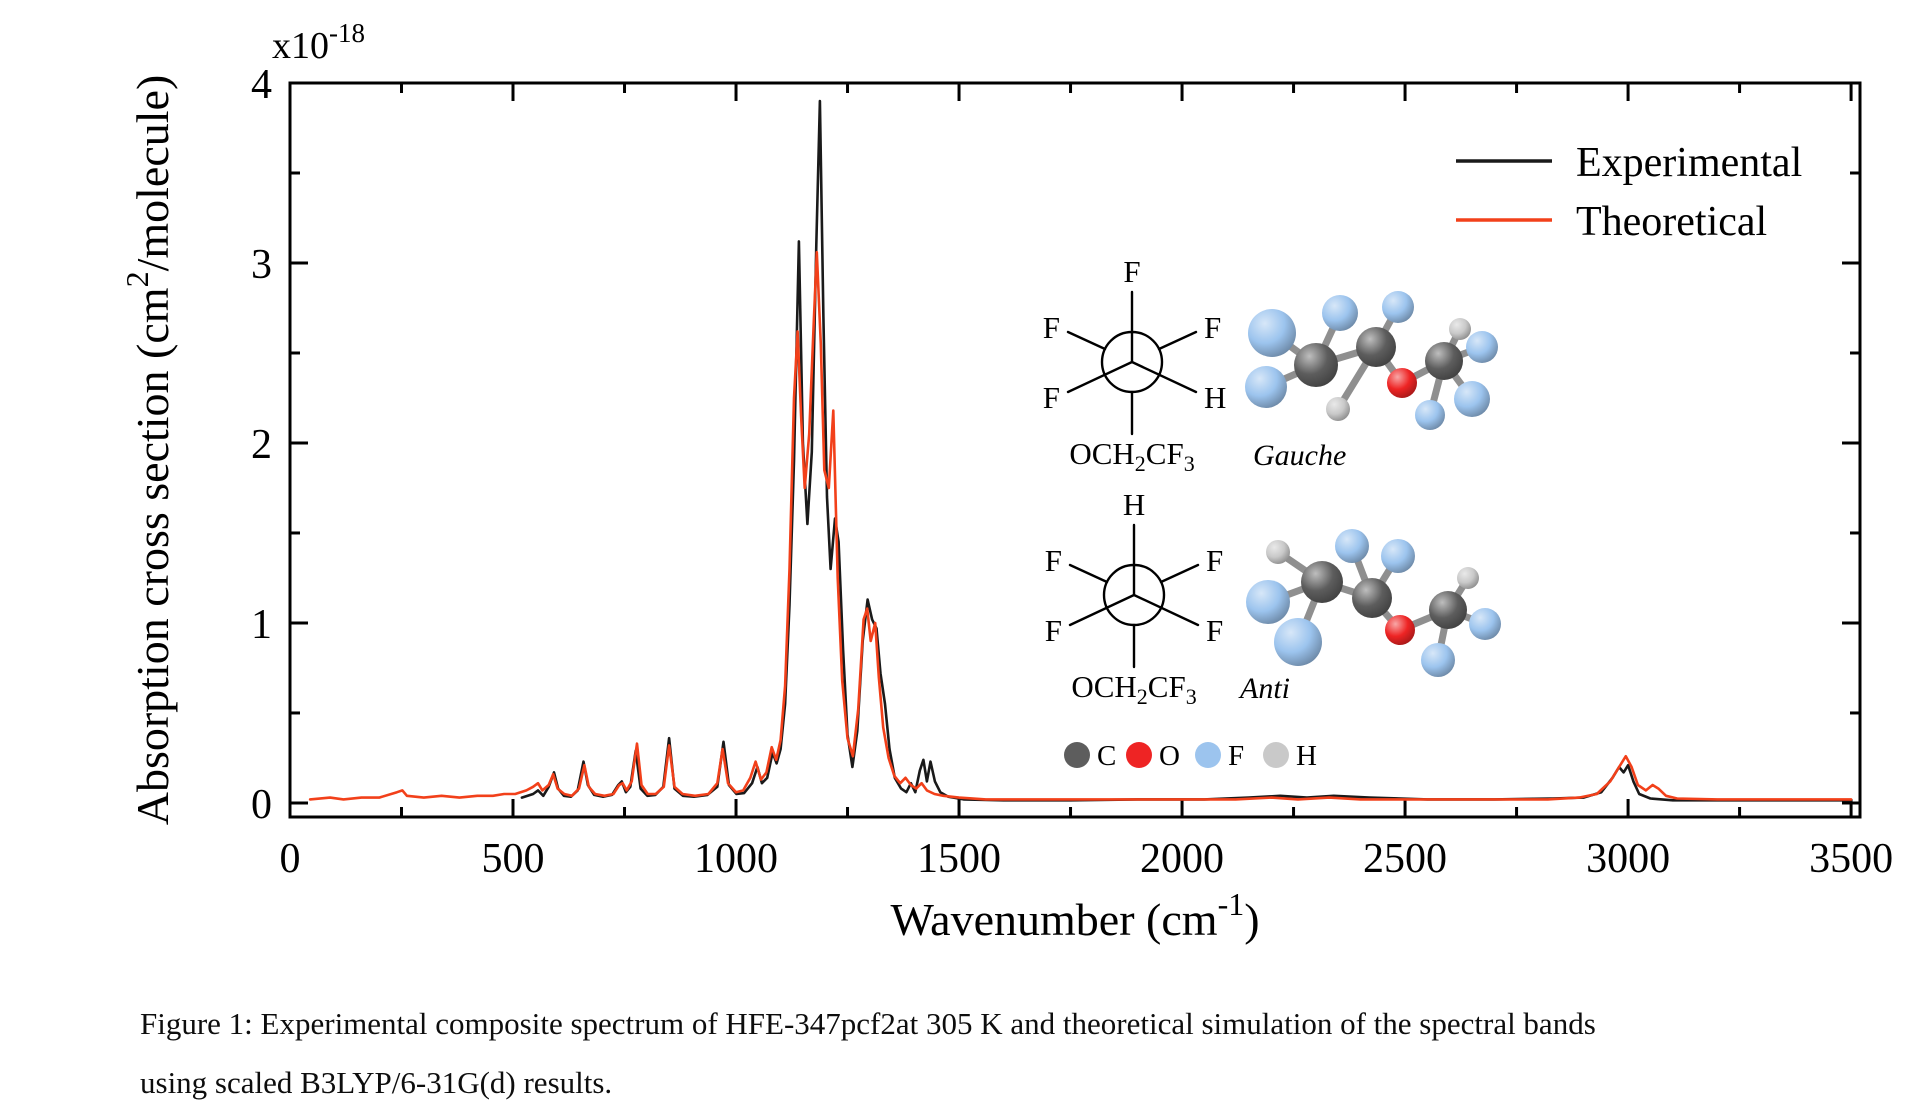 The image size is (1920, 1116). What do you see at coordinates (1190, 756) in the screenshot?
I see `atom-color-key: C O F H` at bounding box center [1190, 756].